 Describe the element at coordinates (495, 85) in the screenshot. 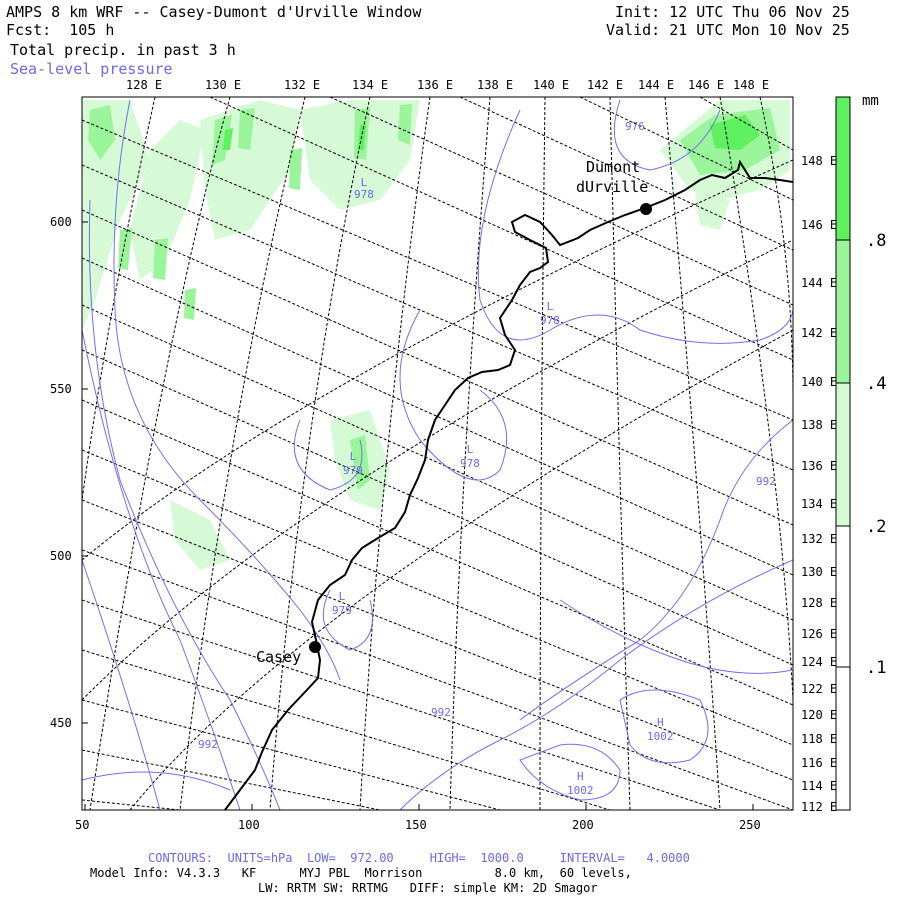

I see `top-lon-label: 138 E` at that location.